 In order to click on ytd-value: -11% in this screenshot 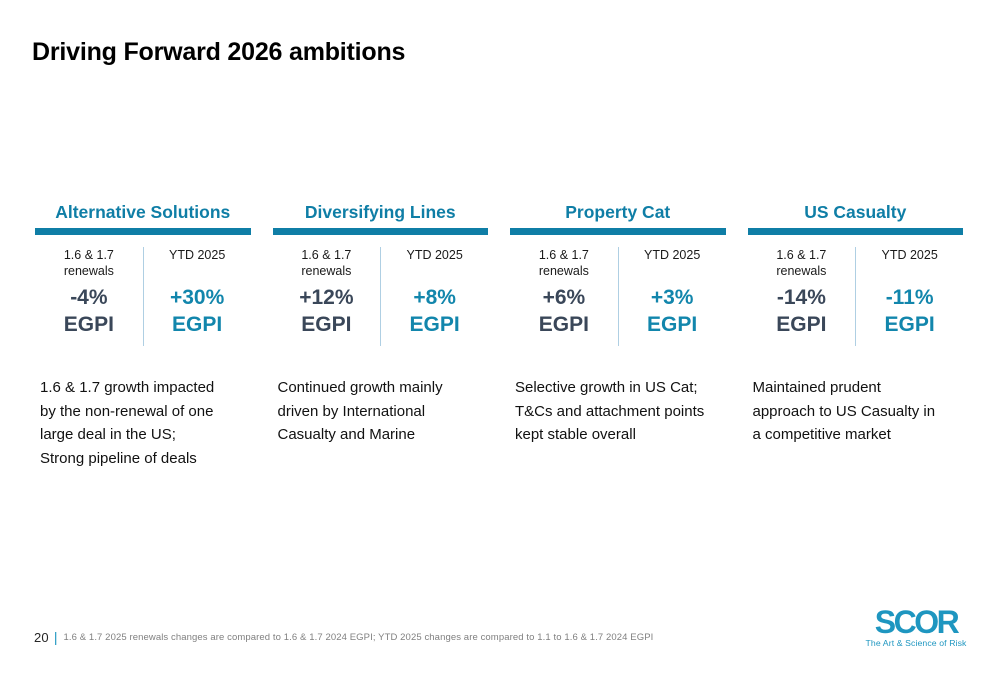, I will do `click(909, 297)`.